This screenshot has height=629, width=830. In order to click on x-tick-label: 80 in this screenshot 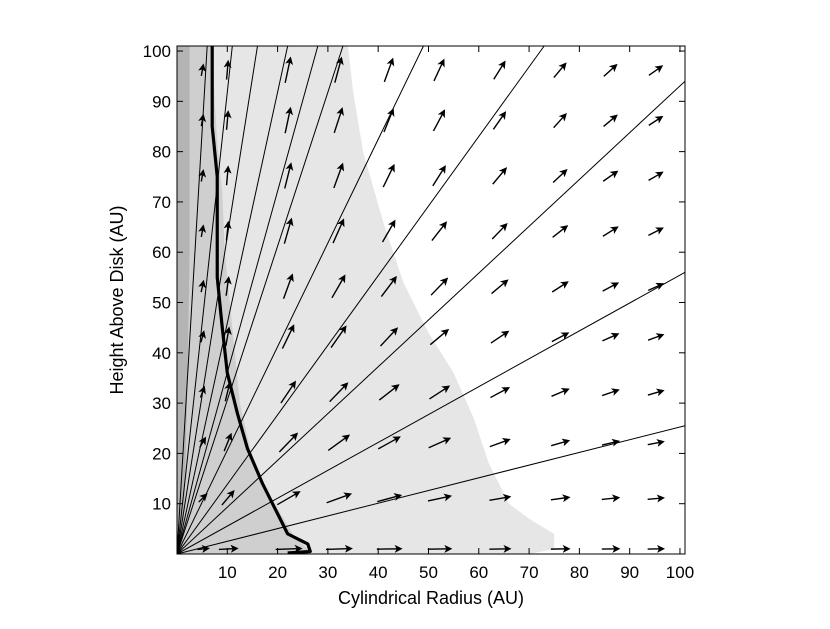, I will do `click(579, 572)`.